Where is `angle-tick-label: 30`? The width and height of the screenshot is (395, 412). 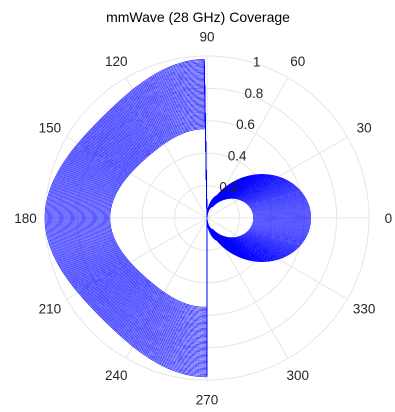 angle-tick-label: 30 is located at coordinates (364, 127).